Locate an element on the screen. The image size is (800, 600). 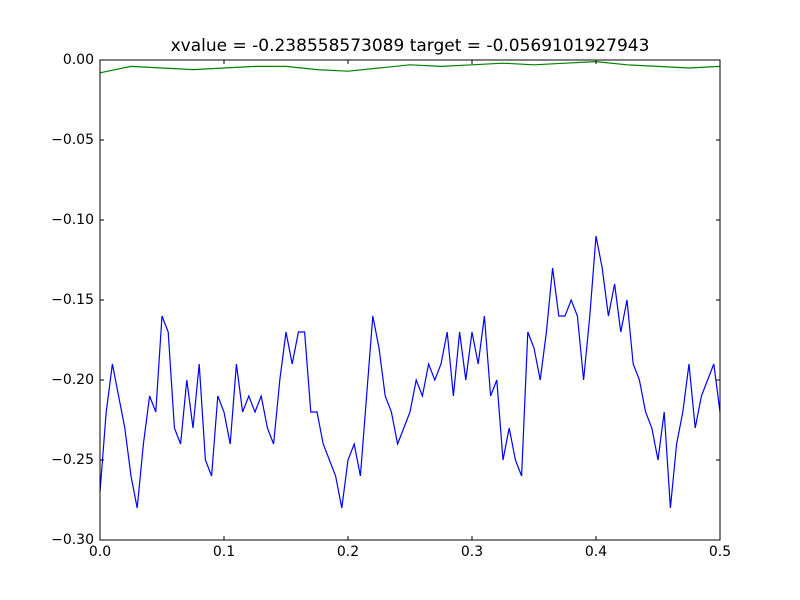
y-tick-label: 0.00 is located at coordinates (78, 60).